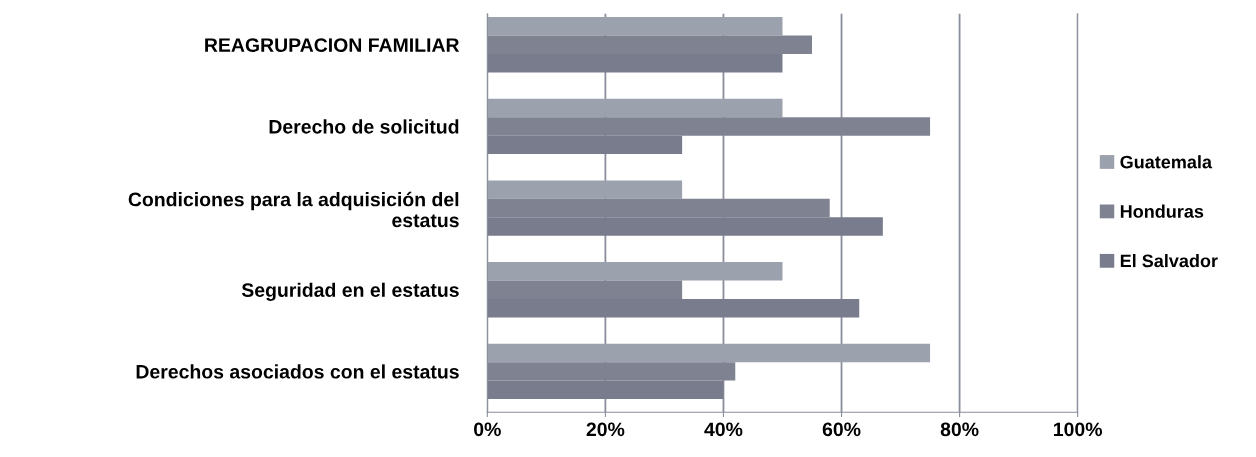  I want to click on y-tick-label: Derechos asociados con el estatus, so click(297, 371).